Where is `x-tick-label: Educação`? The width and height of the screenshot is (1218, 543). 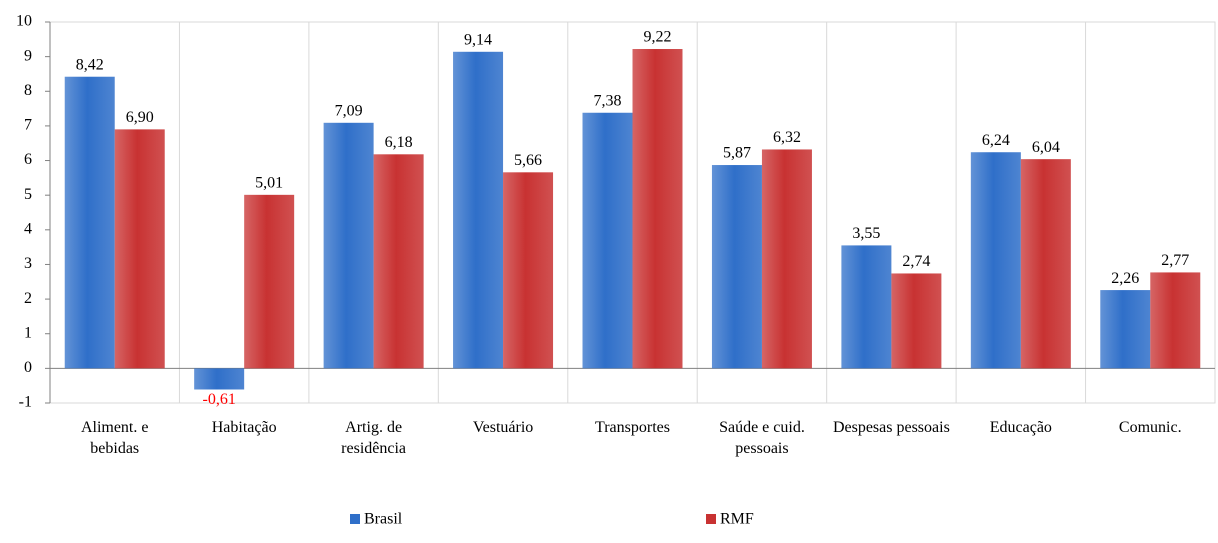 x-tick-label: Educação is located at coordinates (1020, 427).